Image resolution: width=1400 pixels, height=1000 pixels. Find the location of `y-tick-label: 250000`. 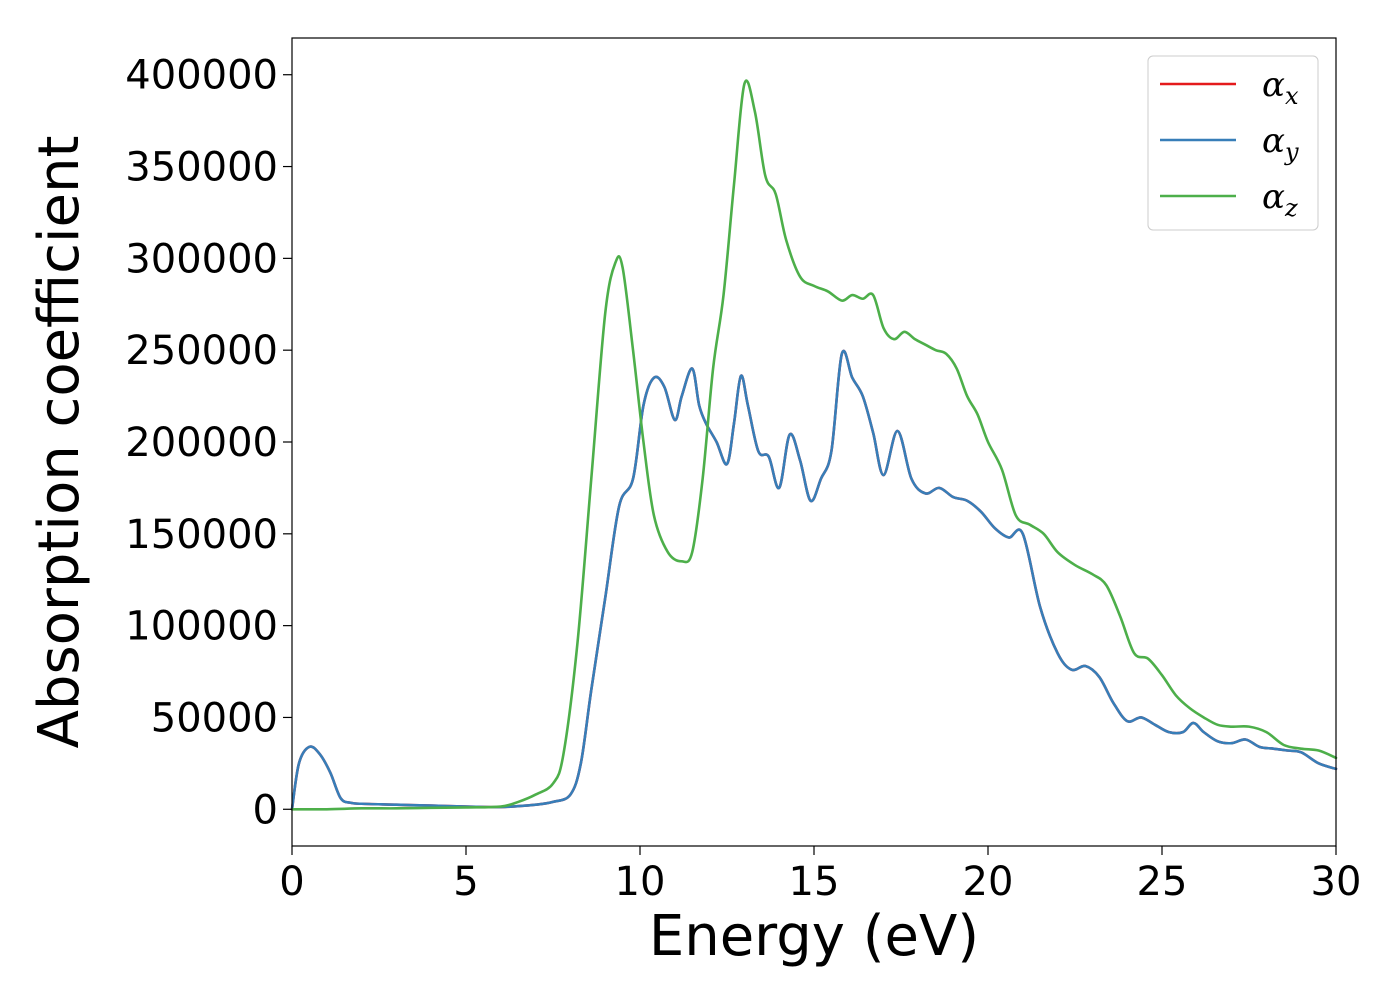

y-tick-label: 250000 is located at coordinates (201, 351).